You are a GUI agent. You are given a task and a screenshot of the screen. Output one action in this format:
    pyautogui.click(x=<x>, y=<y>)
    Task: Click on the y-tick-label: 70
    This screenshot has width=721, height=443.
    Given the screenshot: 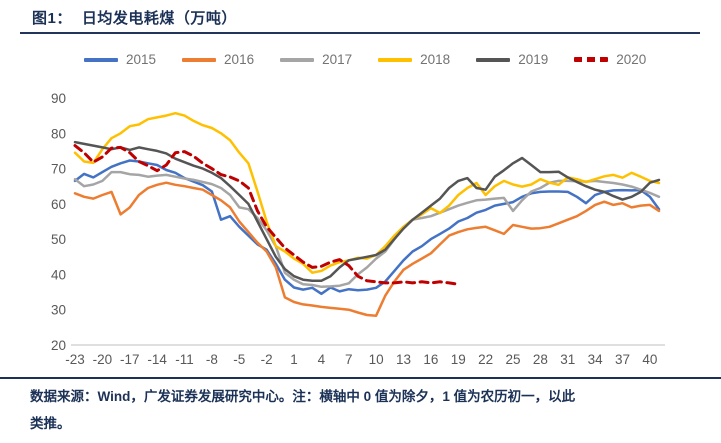 What is the action you would take?
    pyautogui.click(x=58, y=169)
    